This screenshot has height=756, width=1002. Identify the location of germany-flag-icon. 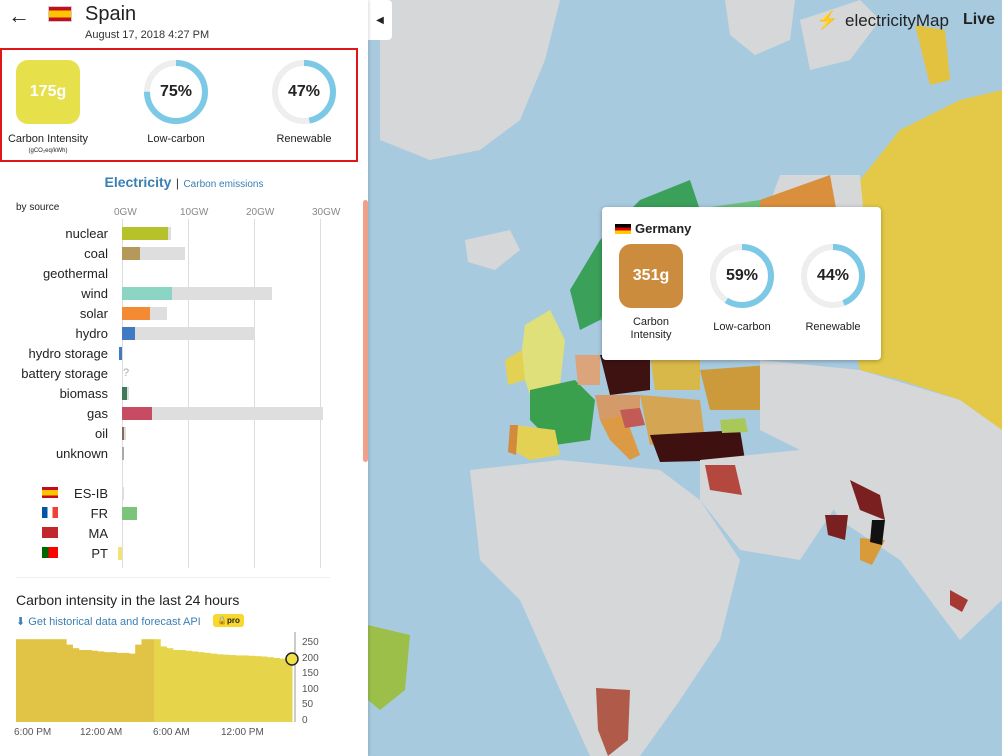
(623, 229).